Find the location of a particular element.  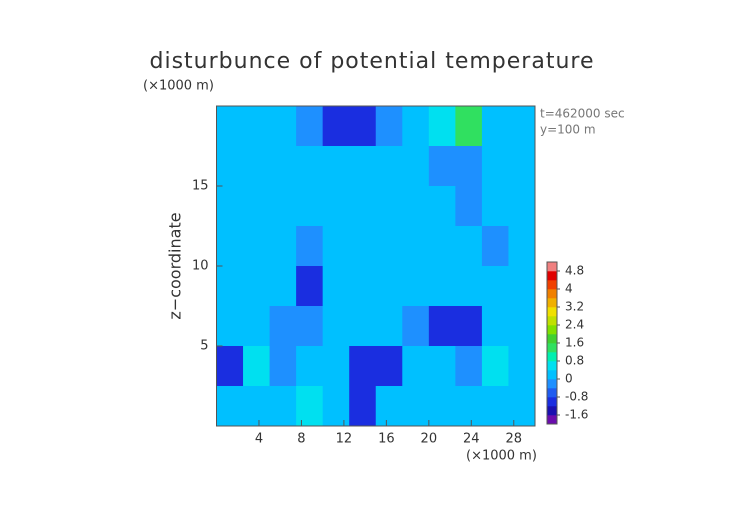

colorbar-label: -0.8 is located at coordinates (576, 397).